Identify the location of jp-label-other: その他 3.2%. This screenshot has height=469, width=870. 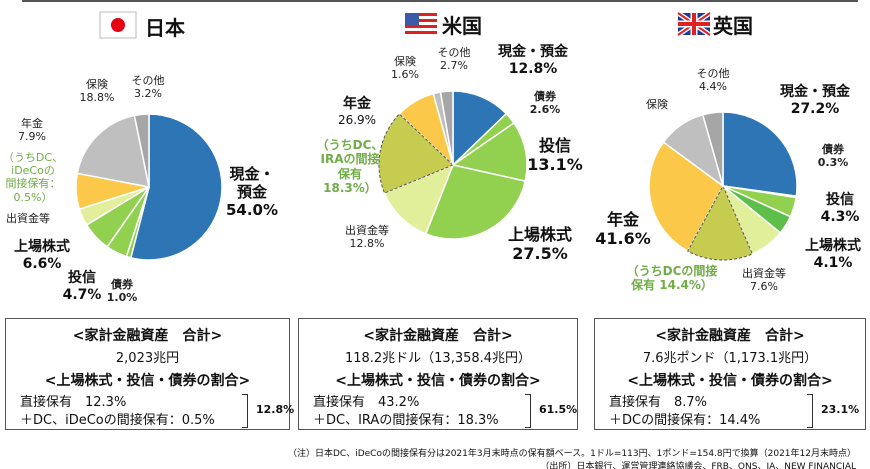
(148, 87).